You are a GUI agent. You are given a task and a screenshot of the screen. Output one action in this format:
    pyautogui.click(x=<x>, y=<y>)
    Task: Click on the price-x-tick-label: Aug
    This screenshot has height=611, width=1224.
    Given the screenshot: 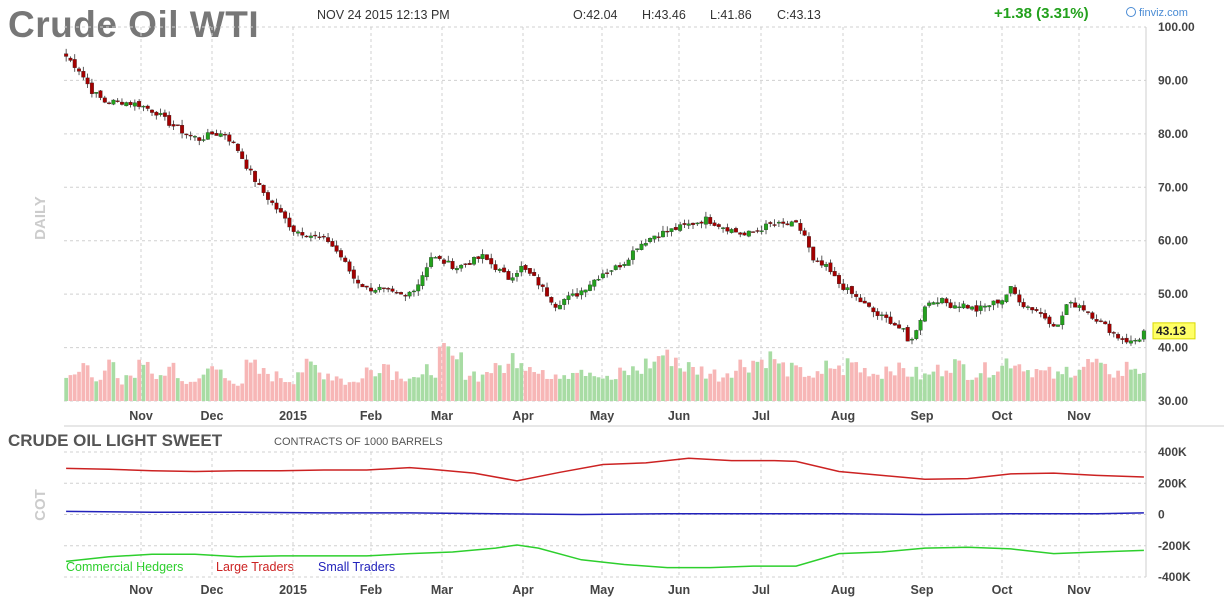 What is the action you would take?
    pyautogui.click(x=843, y=416)
    